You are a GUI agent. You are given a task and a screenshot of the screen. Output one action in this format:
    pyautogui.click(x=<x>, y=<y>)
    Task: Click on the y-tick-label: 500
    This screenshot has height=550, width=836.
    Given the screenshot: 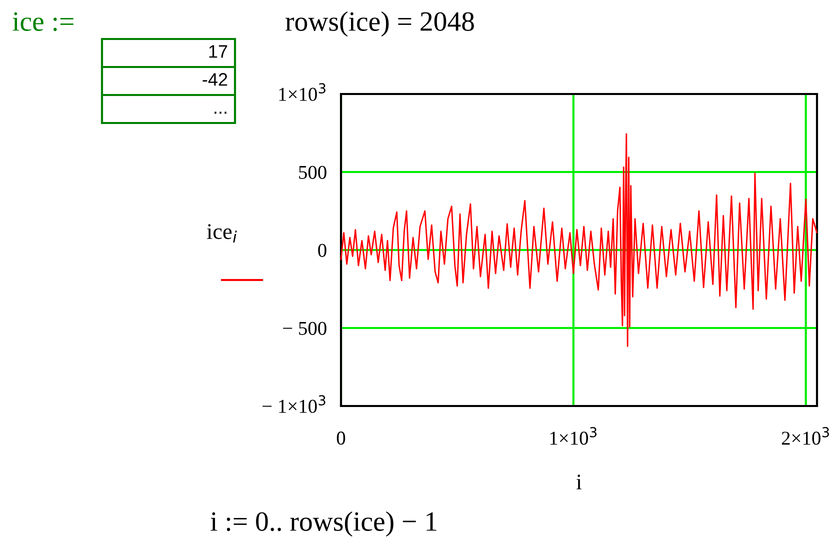 What is the action you would take?
    pyautogui.click(x=312, y=172)
    